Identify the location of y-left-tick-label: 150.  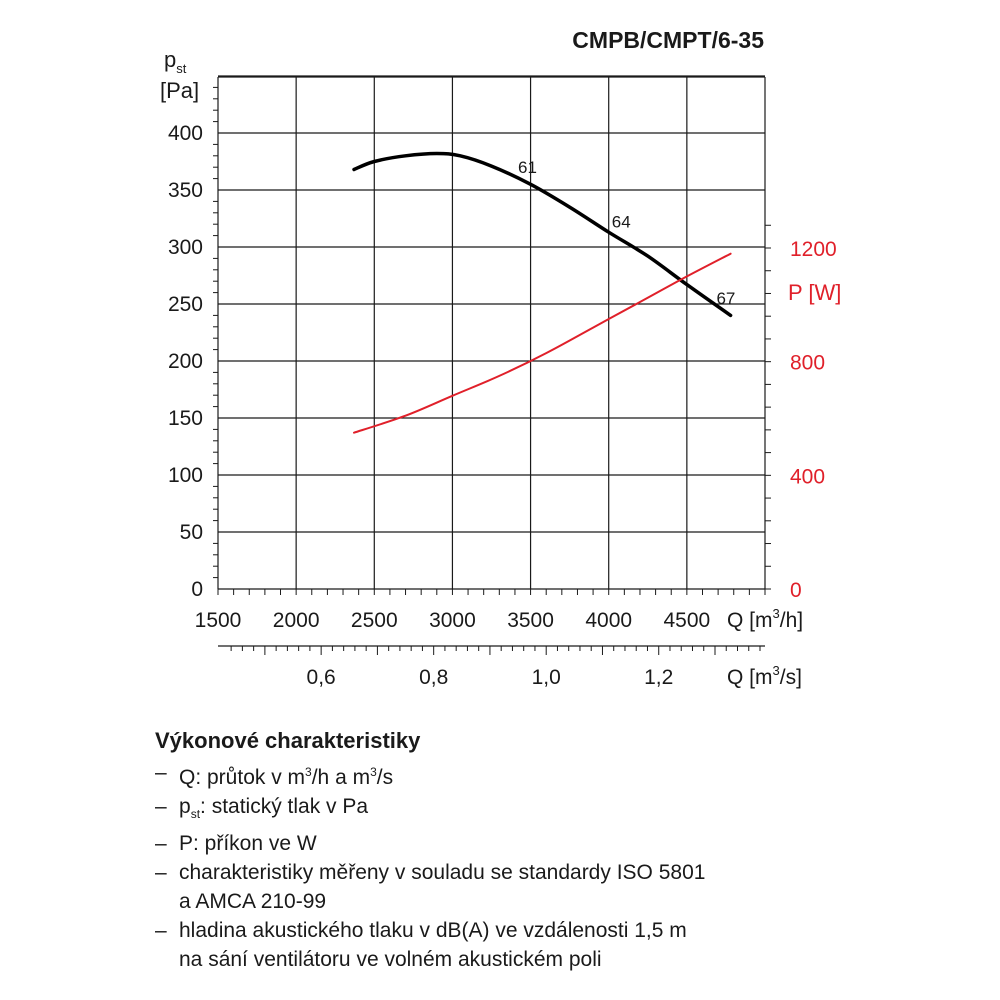
(185, 418).